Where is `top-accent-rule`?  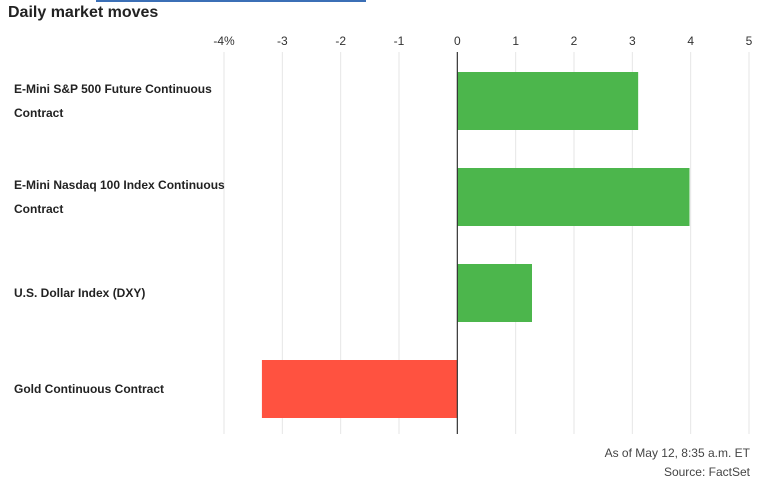 top-accent-rule is located at coordinates (231, 1).